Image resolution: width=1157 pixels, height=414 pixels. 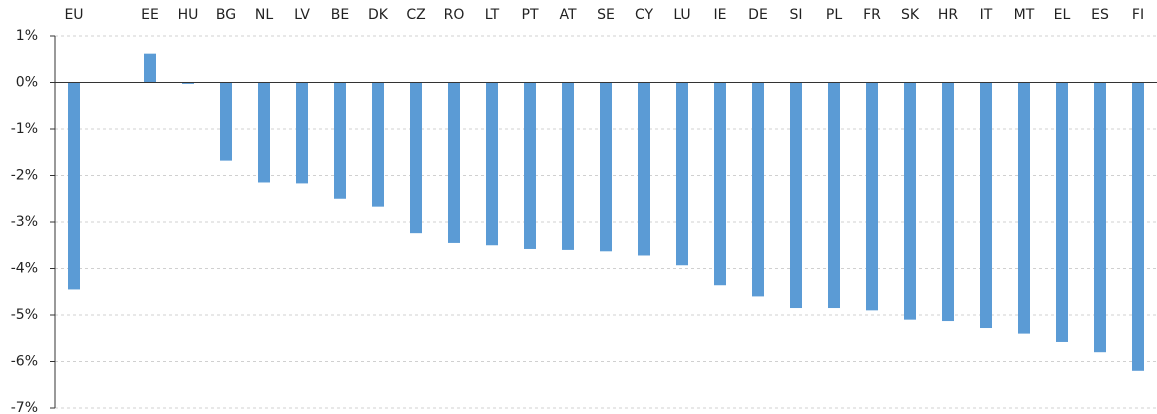 What do you see at coordinates (24, 129) in the screenshot?
I see `y-tick-label: -1%` at bounding box center [24, 129].